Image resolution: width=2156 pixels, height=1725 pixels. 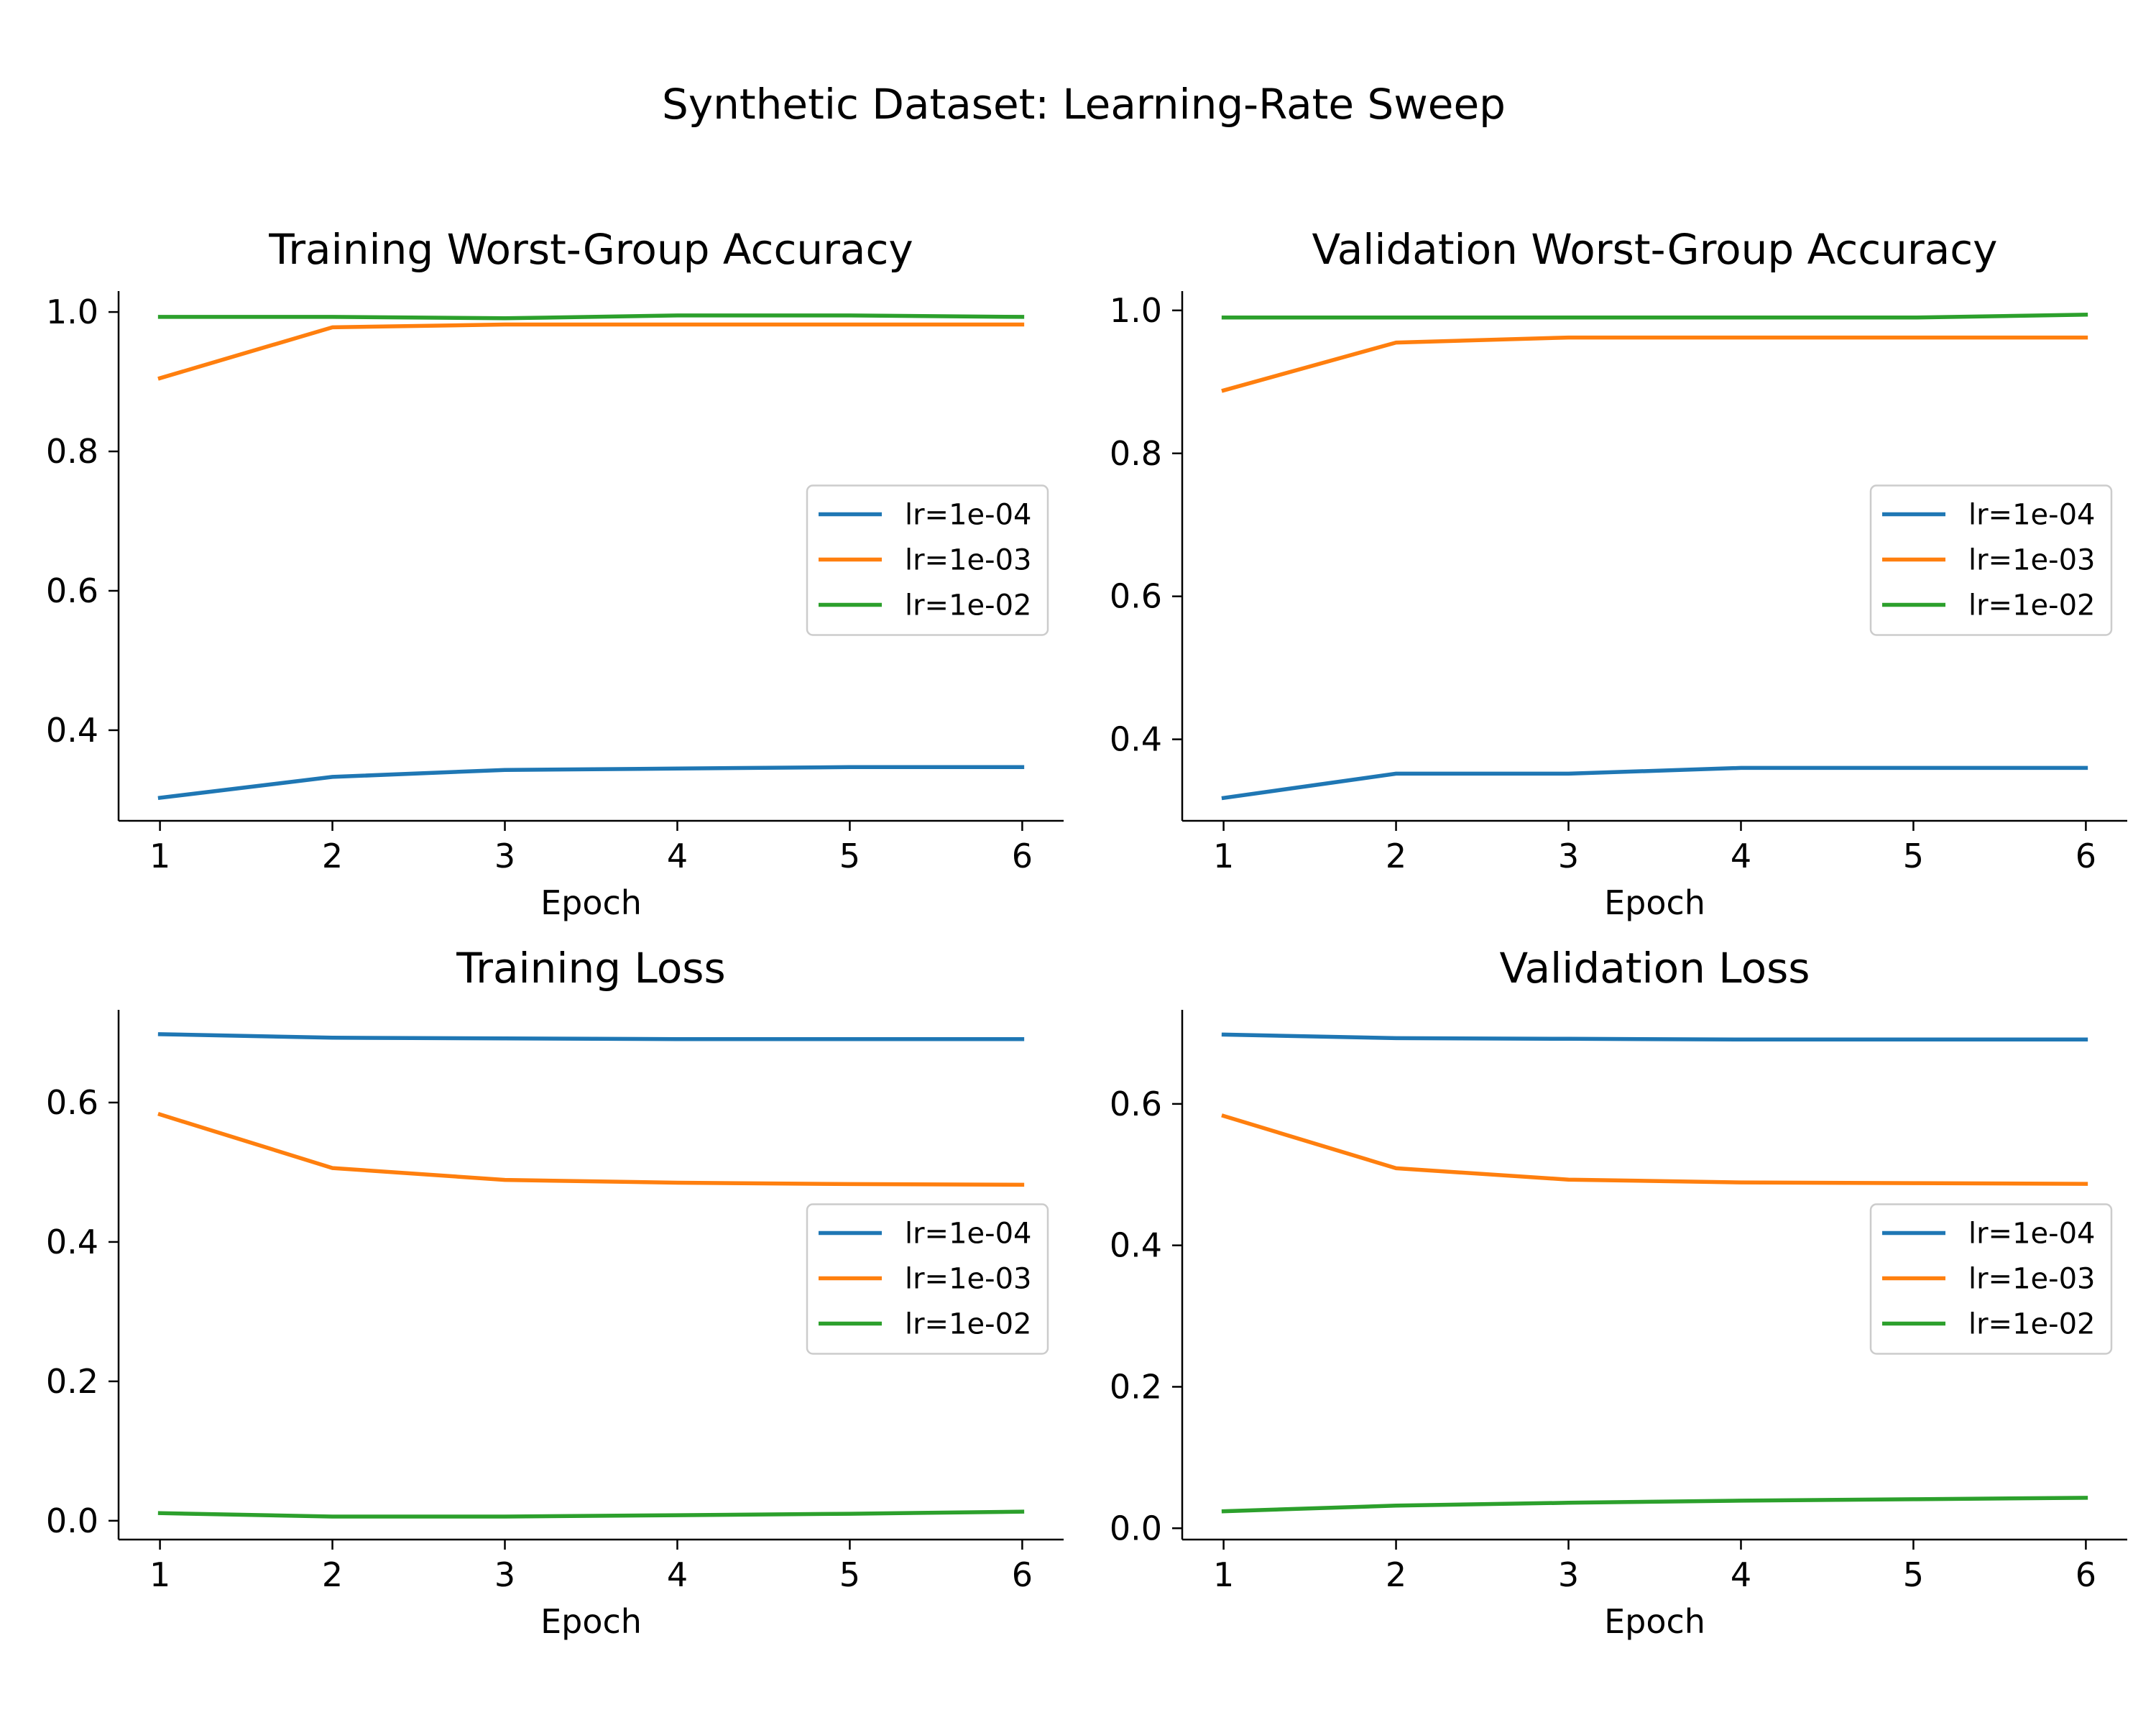 I want to click on panel-title: Validation Worst-Group Accuracy, so click(x=1655, y=249).